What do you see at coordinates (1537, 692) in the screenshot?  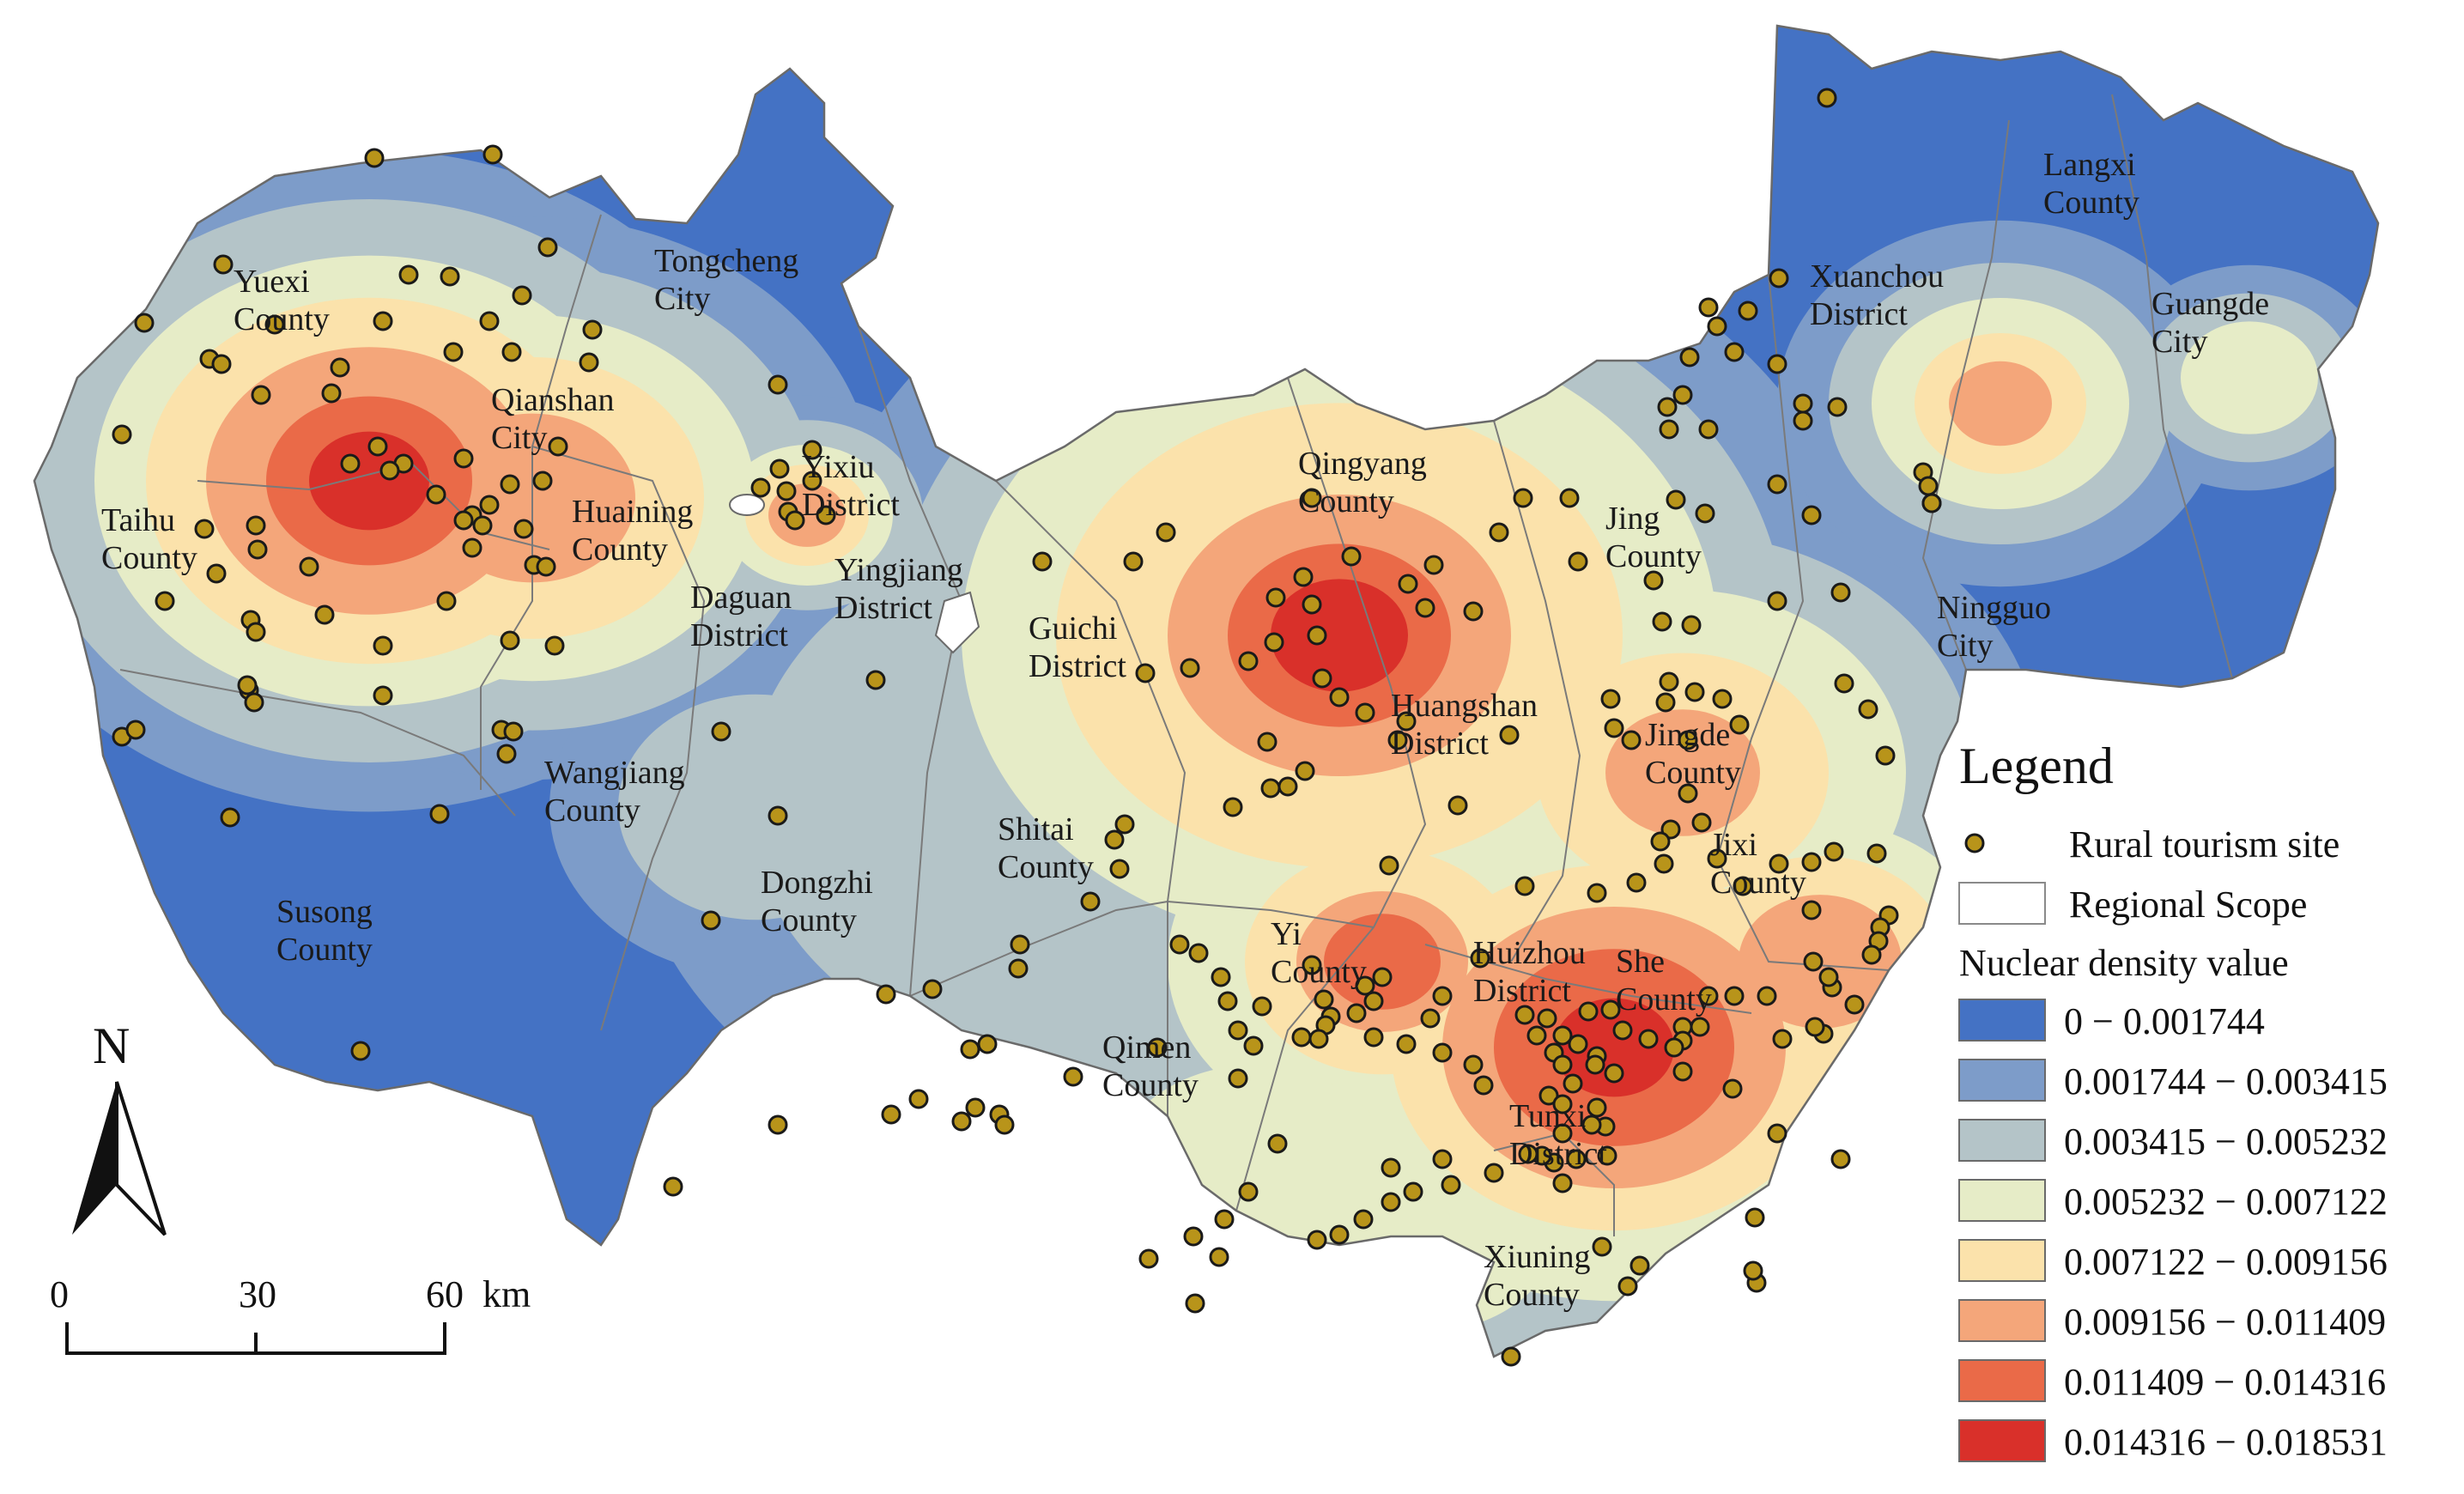 I see `admin-boundary` at bounding box center [1537, 692].